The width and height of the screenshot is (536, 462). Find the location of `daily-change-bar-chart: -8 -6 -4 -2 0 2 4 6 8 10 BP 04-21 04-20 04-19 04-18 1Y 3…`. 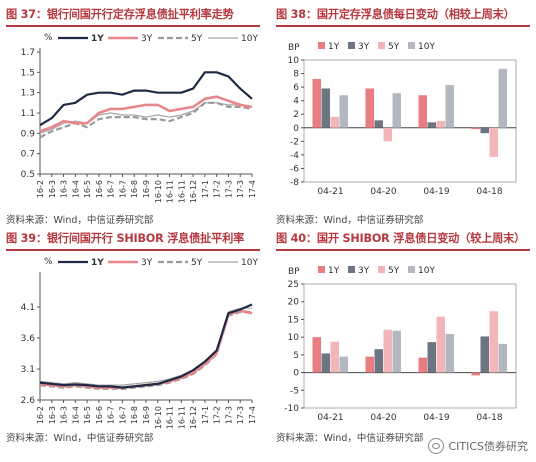

daily-change-bar-chart: -8 -6 -4 -2 0 2 4 6 8 10 BP 04-21 04-20 04-19 04-18 1Y 3… is located at coordinates (402, 119).